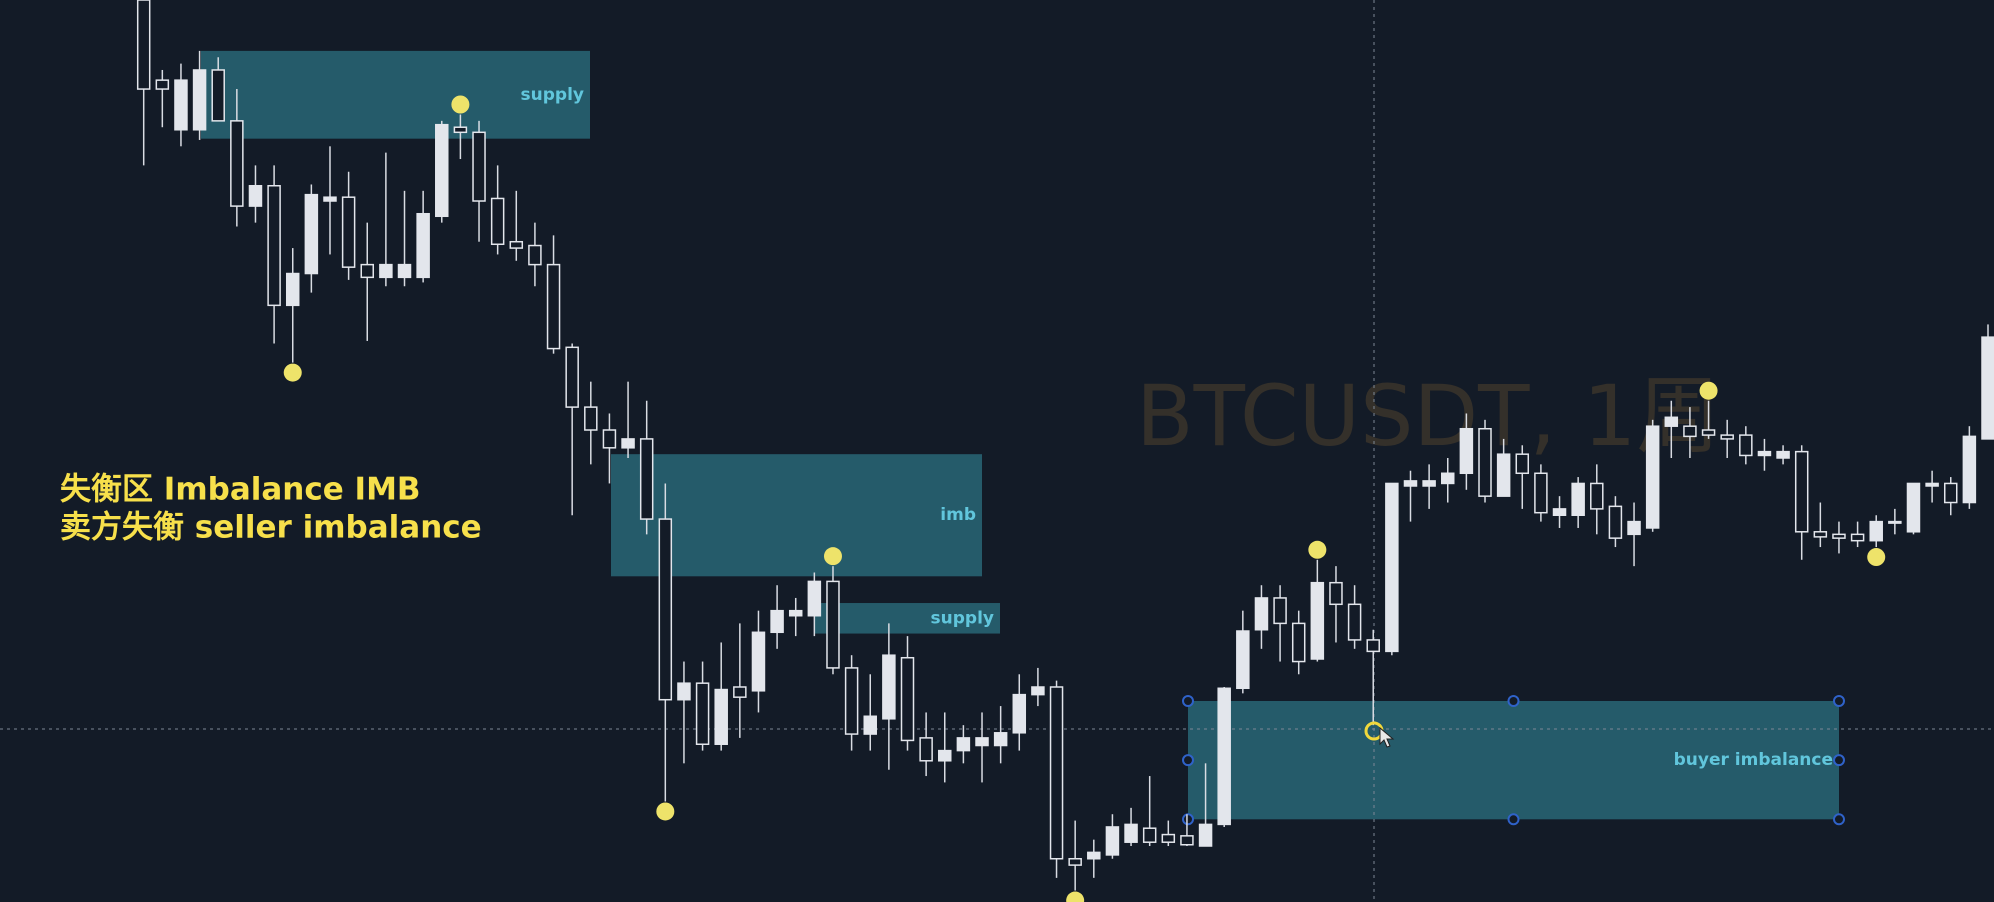  Describe the element at coordinates (958, 515) in the screenshot. I see `zone-label: imb` at that location.